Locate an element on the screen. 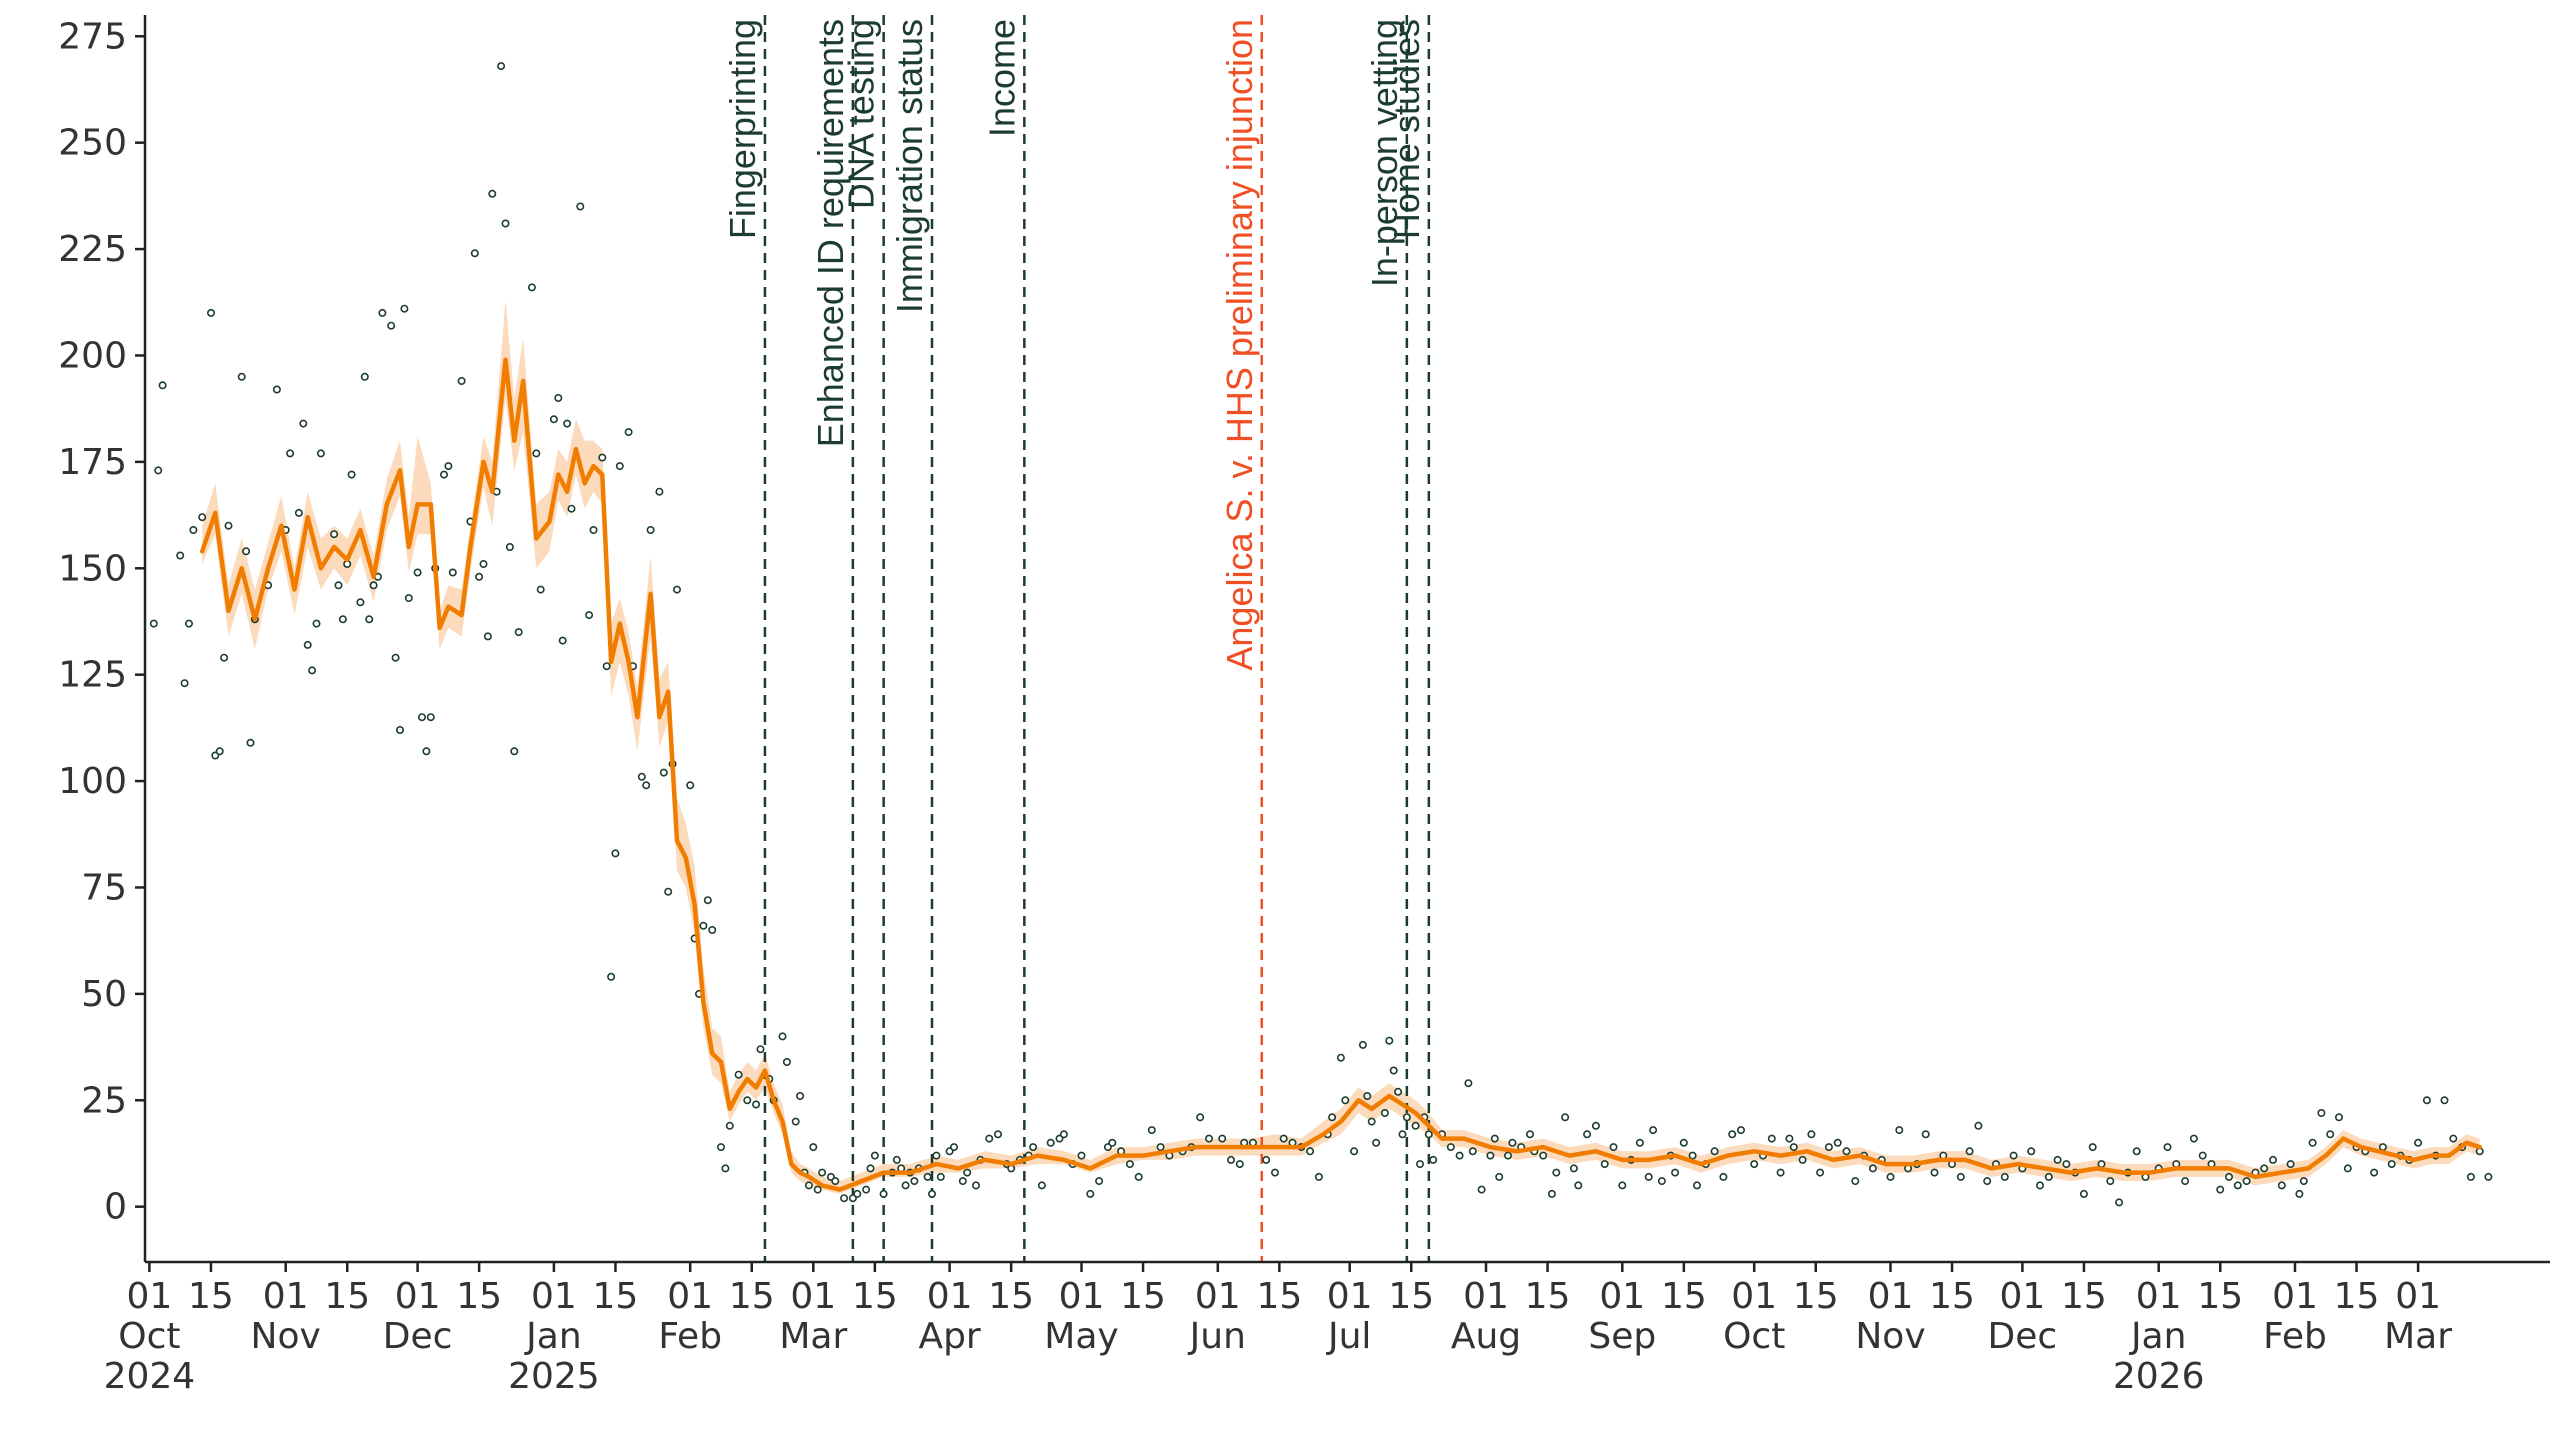  y-tick-label: 175 is located at coordinates (92, 462).